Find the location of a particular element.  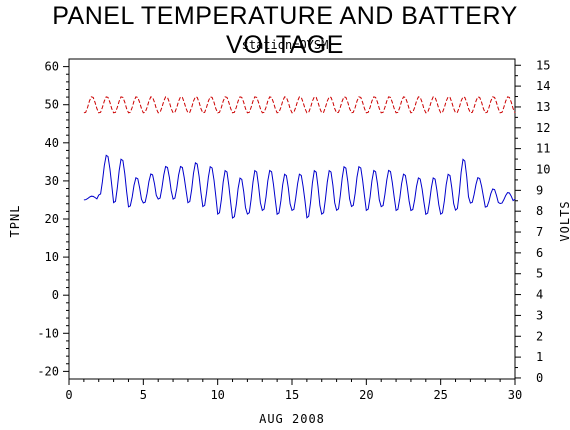

y-left-tick-label: 0 is located at coordinates (55, 295).